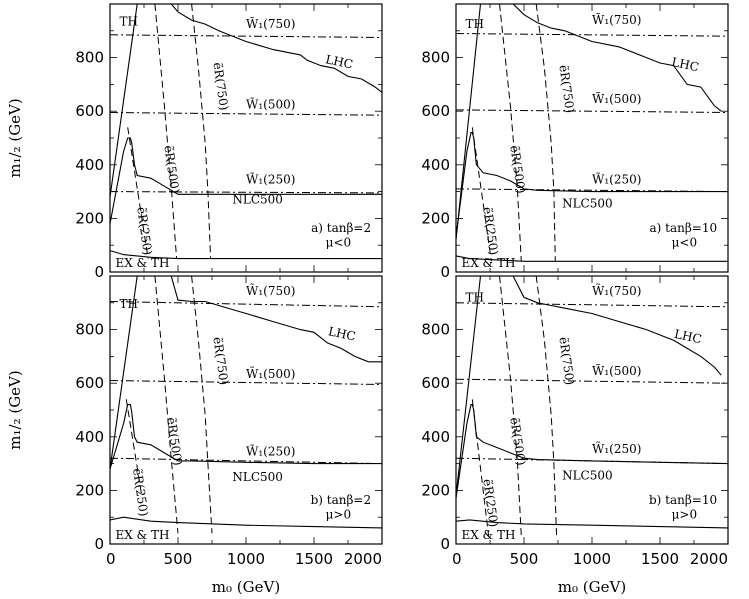  I want to click on x-axis-label-right: m₀ (GeV), so click(592, 587).